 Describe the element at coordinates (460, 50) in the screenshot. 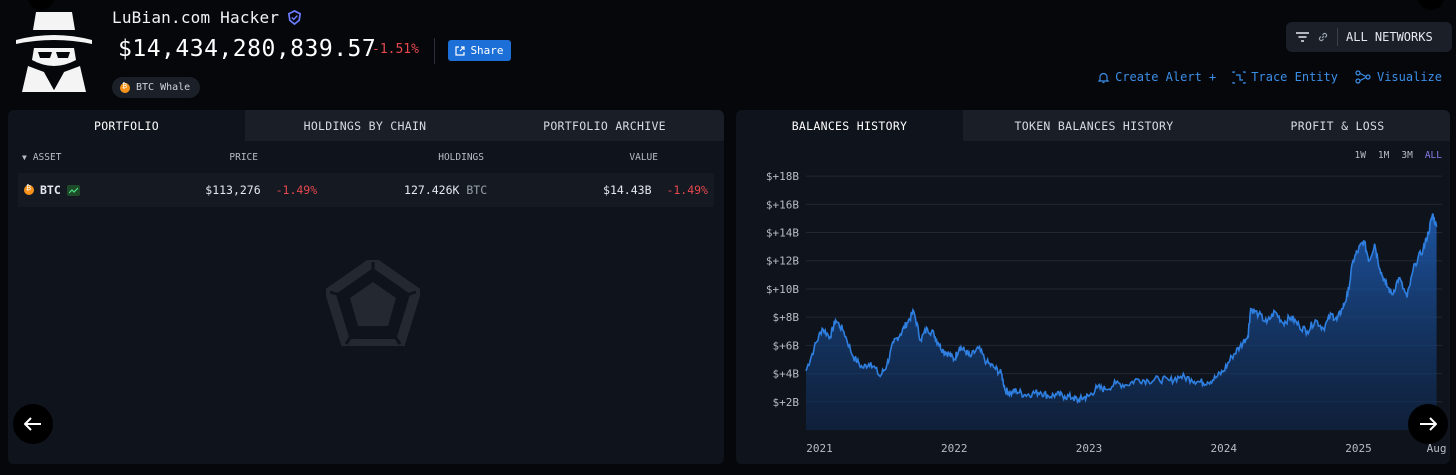

I see `external-link-icon` at that location.